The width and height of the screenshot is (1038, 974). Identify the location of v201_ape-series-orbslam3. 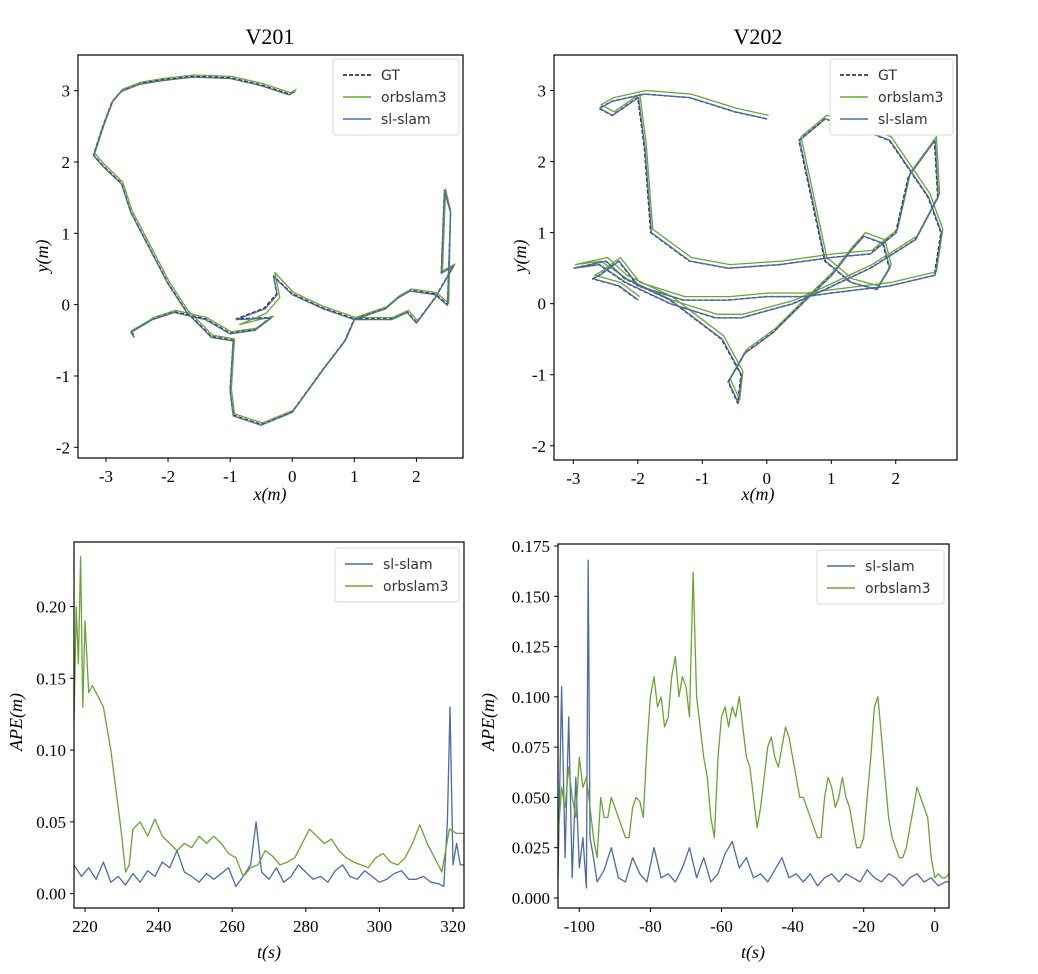
(269, 716).